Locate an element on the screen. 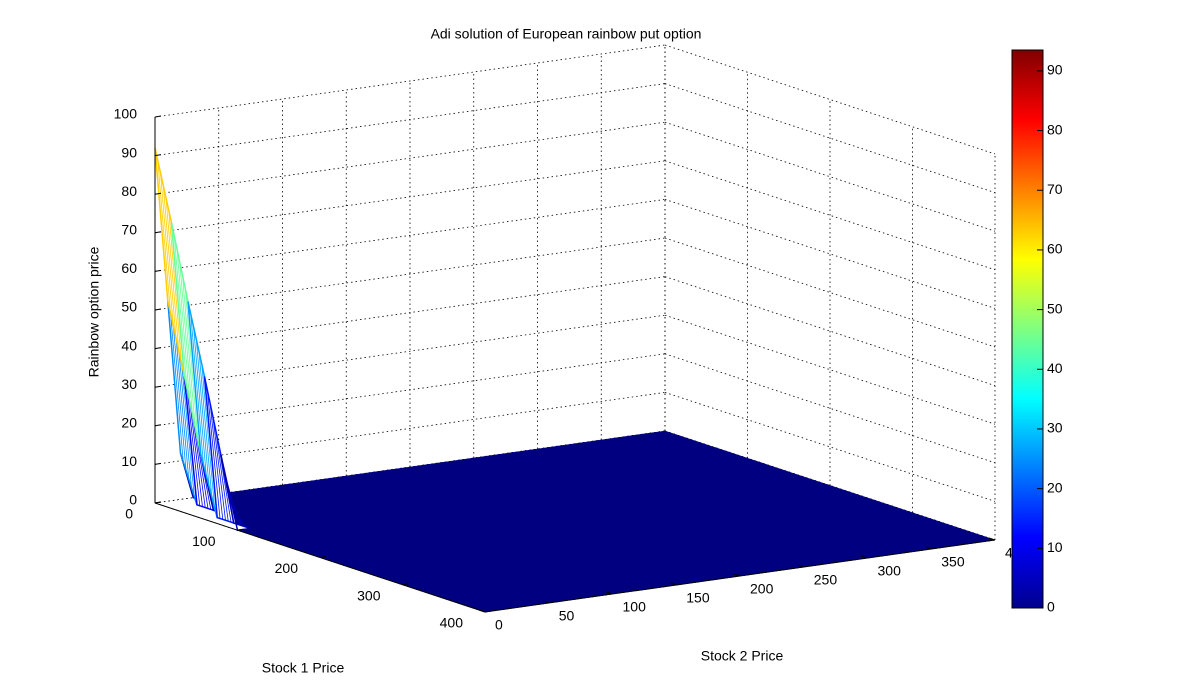 This screenshot has width=1182, height=685. y-axis-label: Stock 1 Price is located at coordinates (303, 668).